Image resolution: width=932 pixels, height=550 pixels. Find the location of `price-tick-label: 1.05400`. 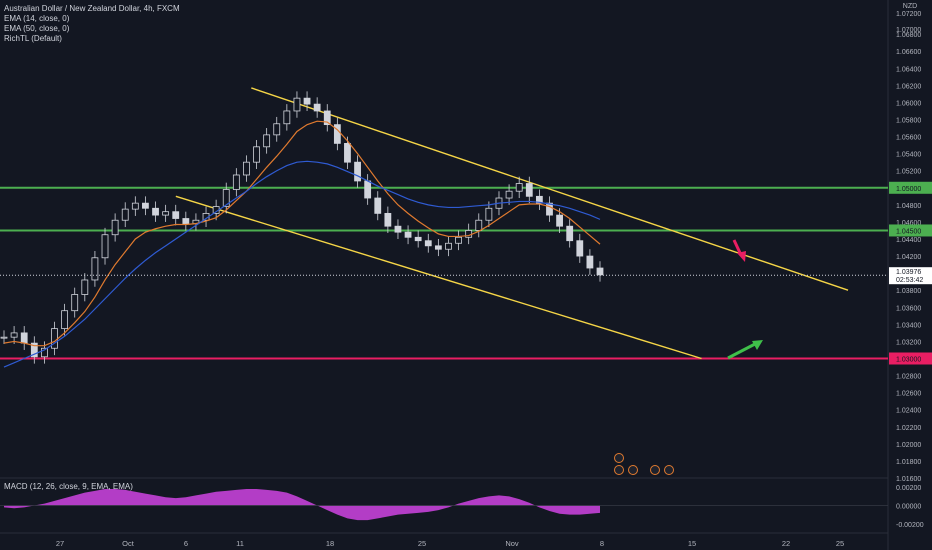

price-tick-label: 1.05400 is located at coordinates (908, 155).